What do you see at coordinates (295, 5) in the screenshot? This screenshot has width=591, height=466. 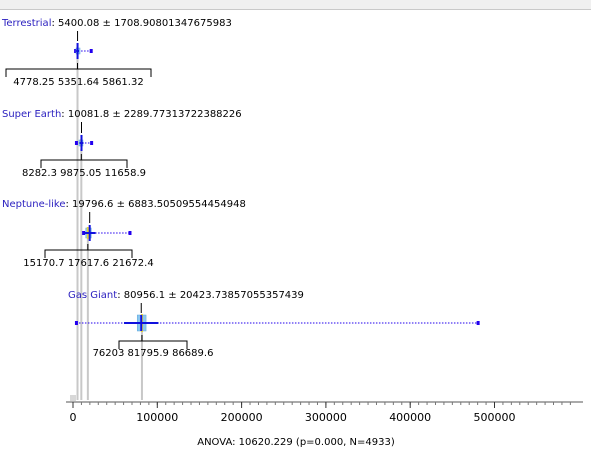 I see `top-border` at bounding box center [295, 5].